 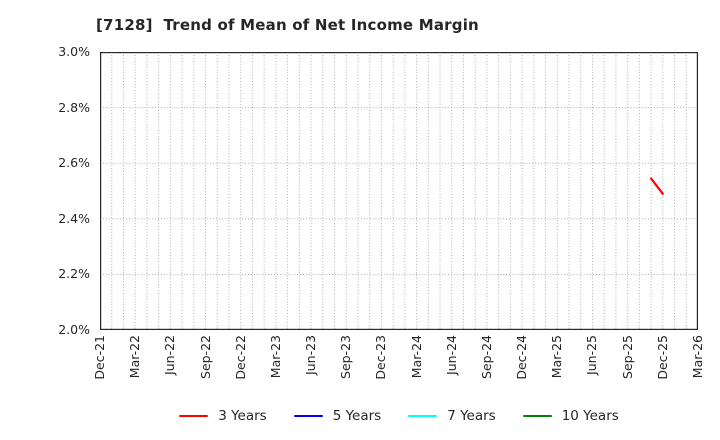 I want to click on x-tick-label: Dec-21, so click(x=99, y=357).